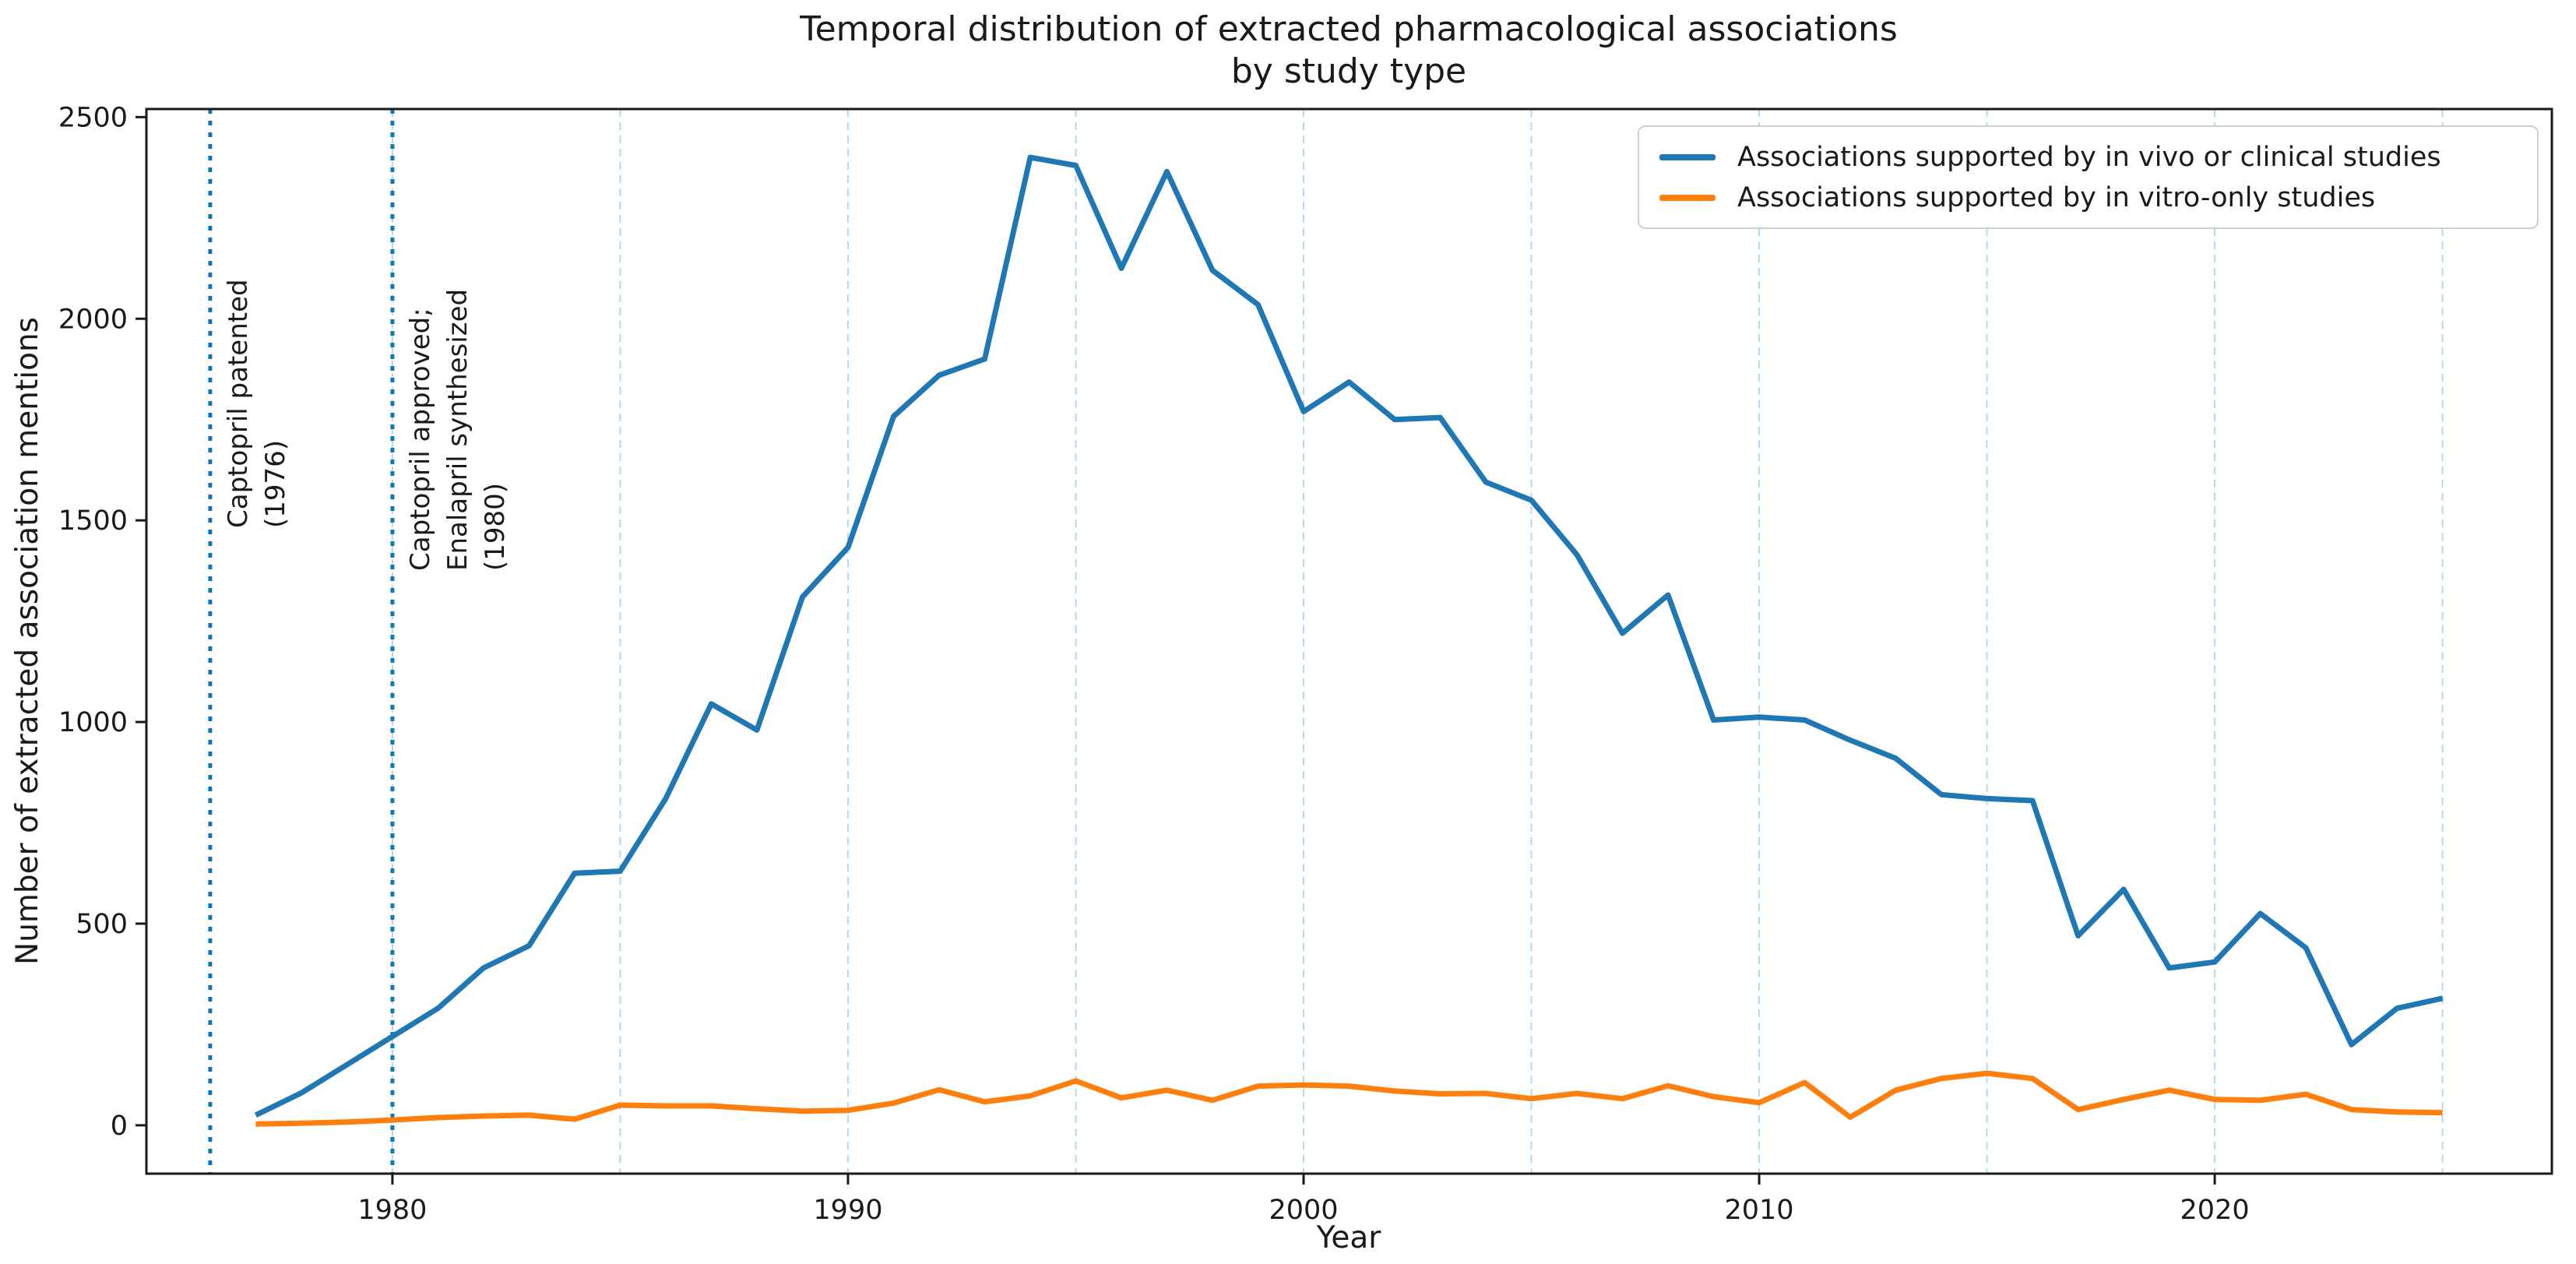 This screenshot has height=1264, width=2576. Describe the element at coordinates (102, 925) in the screenshot. I see `y-tick-label-500: 500` at that location.